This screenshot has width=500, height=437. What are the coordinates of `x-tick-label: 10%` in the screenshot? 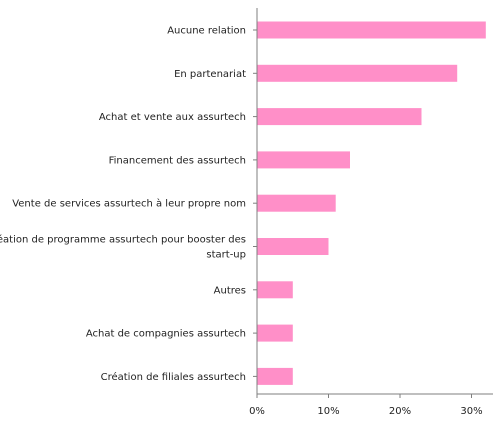 It's located at (328, 411).